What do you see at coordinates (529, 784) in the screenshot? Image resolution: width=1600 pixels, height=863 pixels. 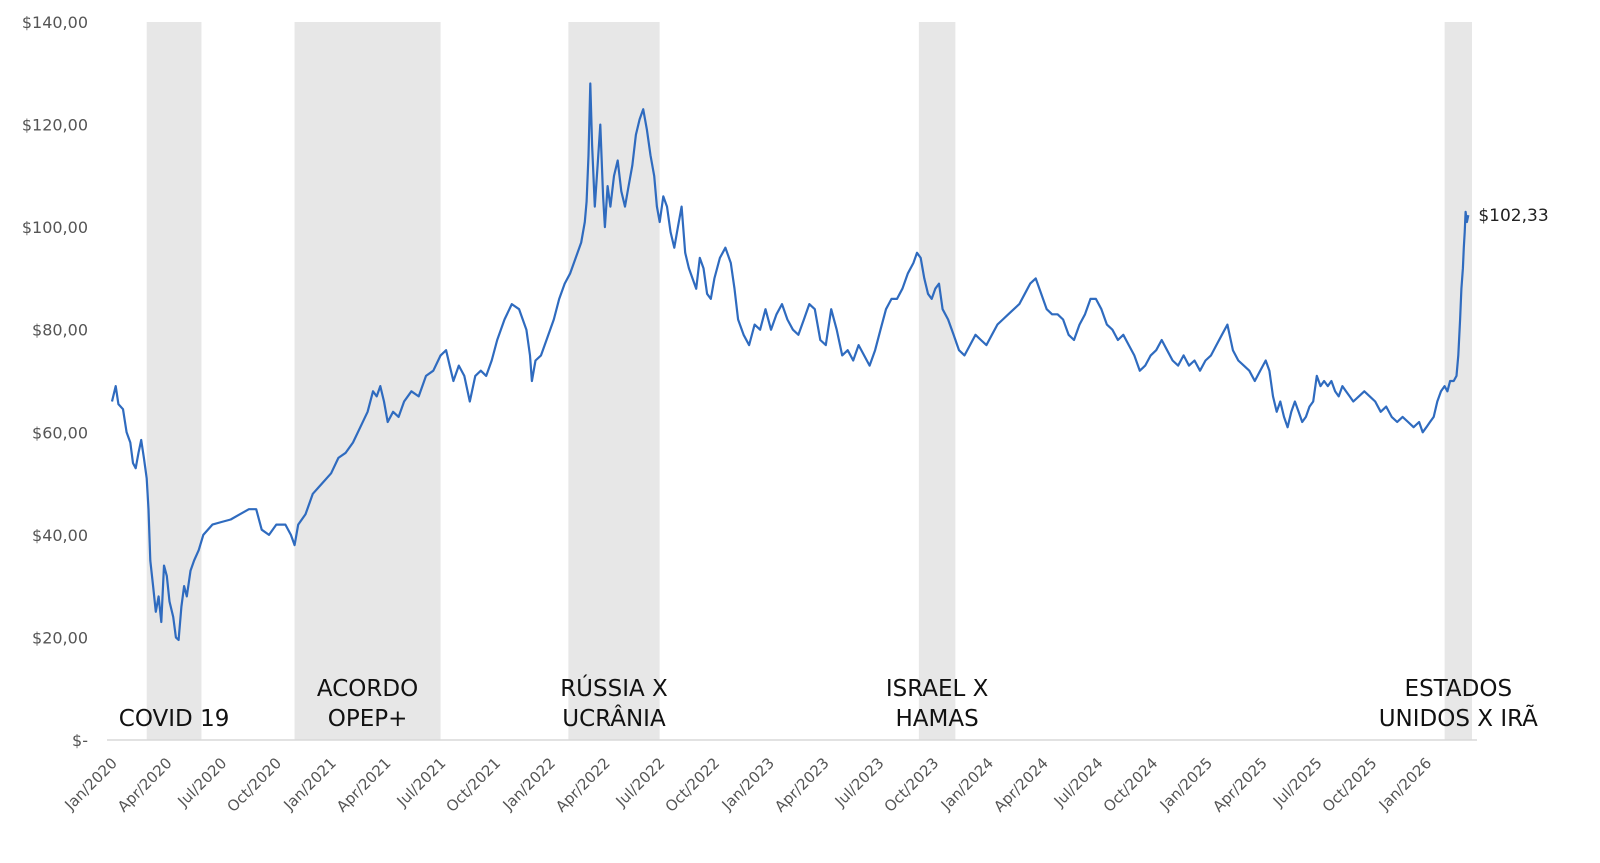 I see `x-tick-label: Jan/2022` at bounding box center [529, 784].